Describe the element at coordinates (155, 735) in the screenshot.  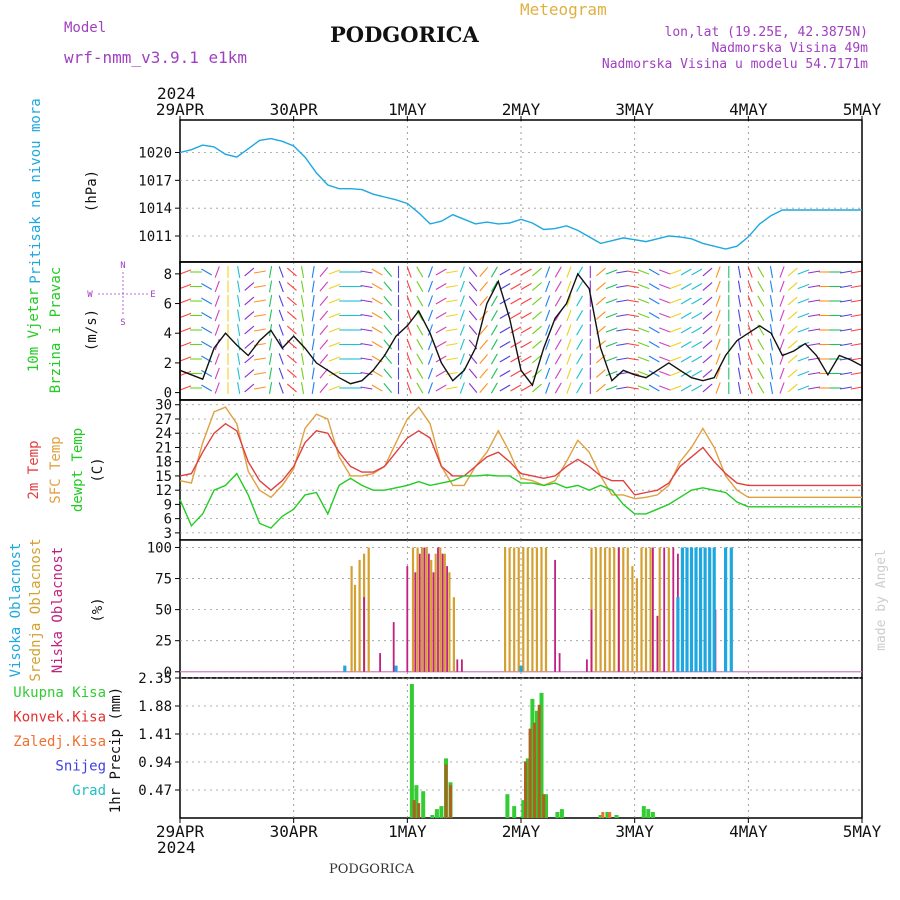
I see `y-tick-label: 1.41` at that location.